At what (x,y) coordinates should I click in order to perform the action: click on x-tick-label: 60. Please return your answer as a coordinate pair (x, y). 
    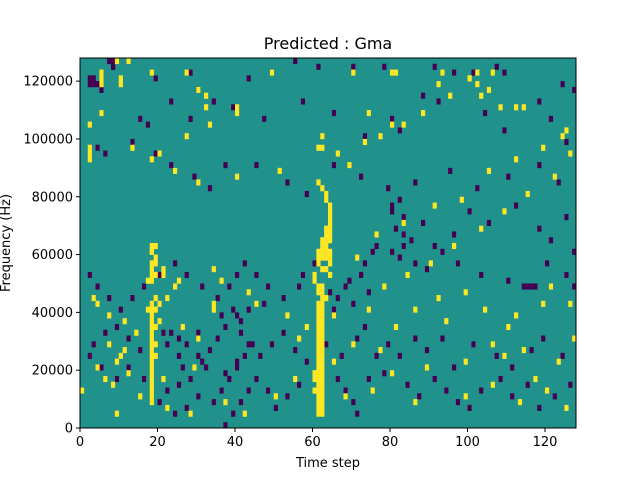
    Looking at the image, I should click on (312, 442).